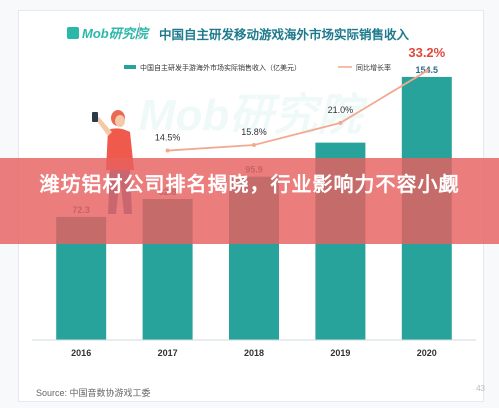  I want to click on growth-line, so click(297, 111).